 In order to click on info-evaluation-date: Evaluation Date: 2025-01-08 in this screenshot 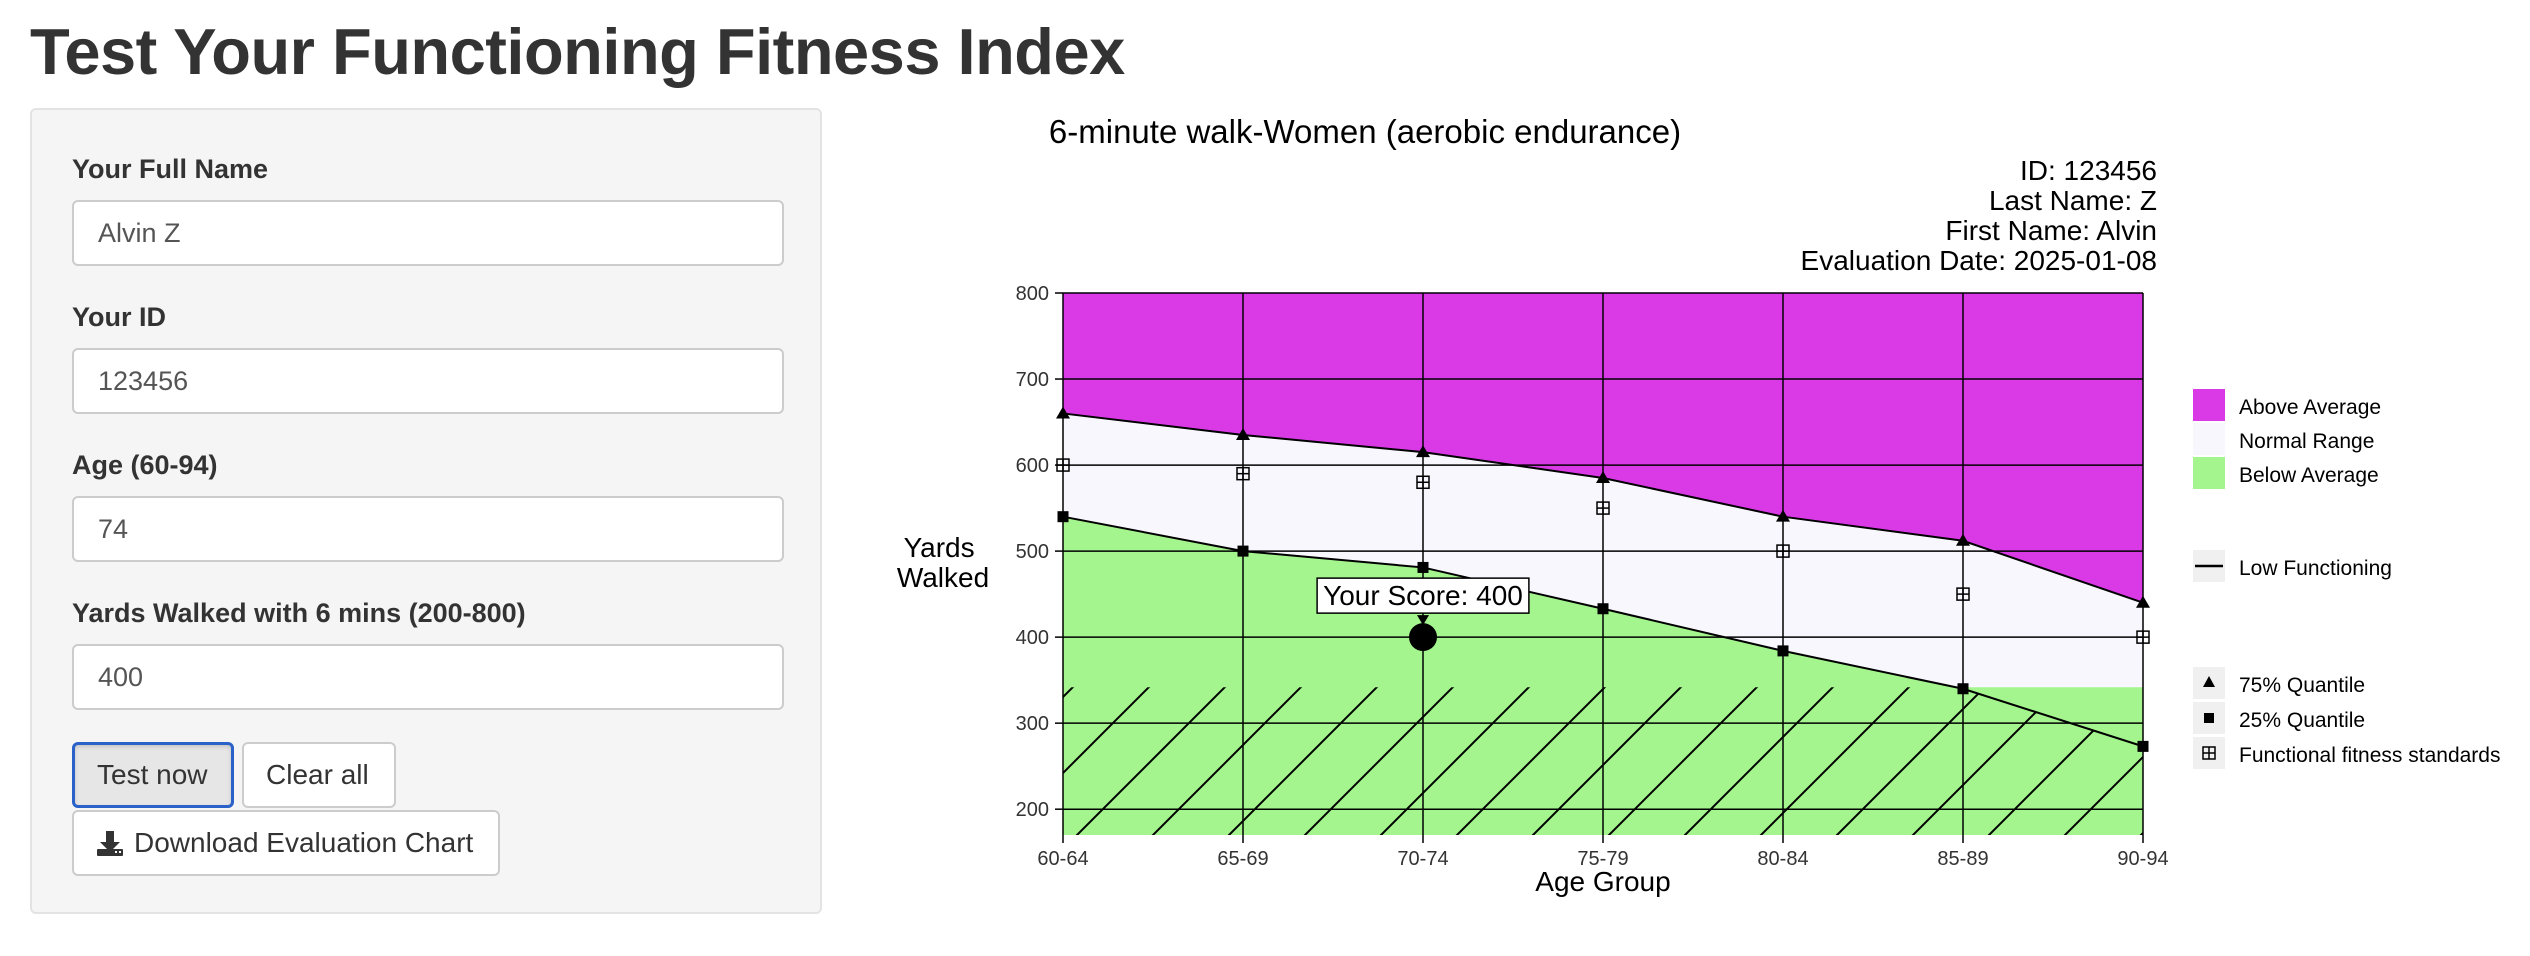, I will do `click(1979, 260)`.